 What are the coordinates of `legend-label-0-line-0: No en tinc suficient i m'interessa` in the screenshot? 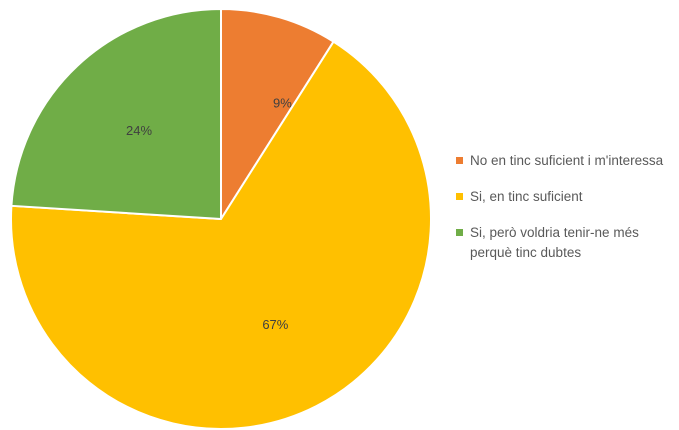 It's located at (567, 160).